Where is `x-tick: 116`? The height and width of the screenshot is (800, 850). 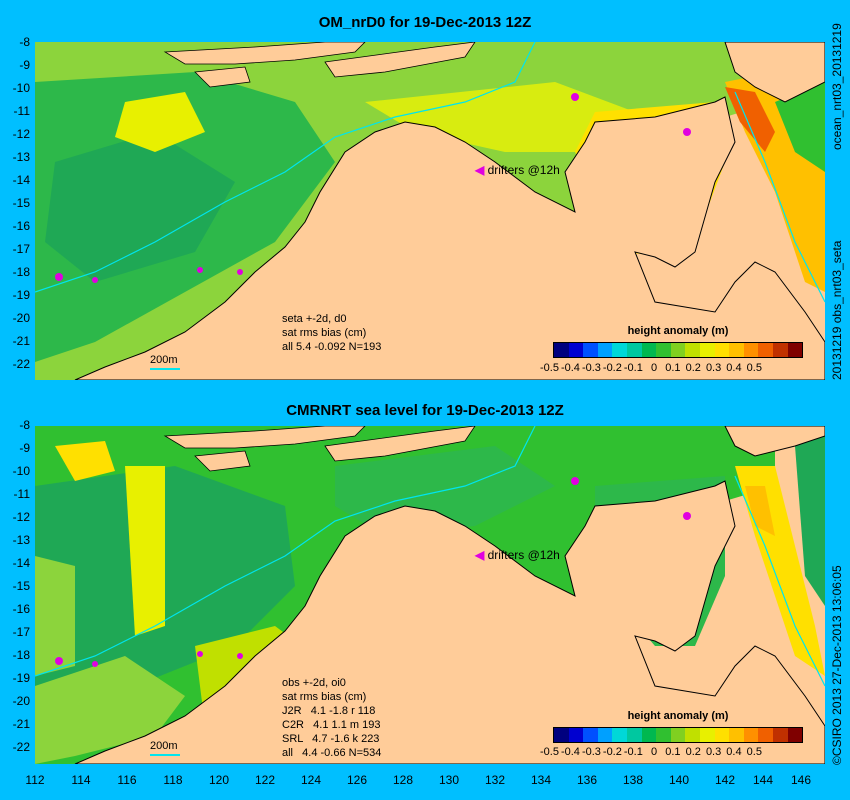
x-tick: 116 is located at coordinates (127, 780).